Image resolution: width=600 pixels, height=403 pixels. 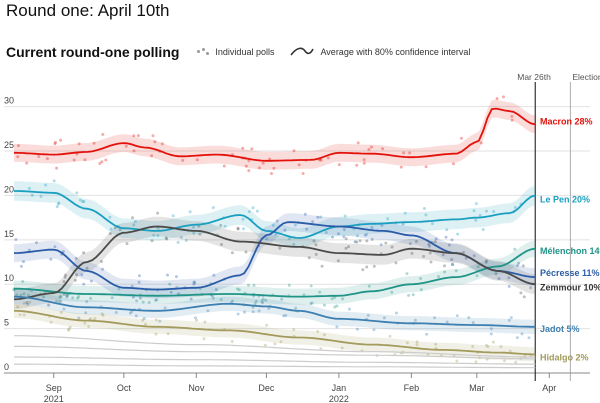 What do you see at coordinates (534, 77) in the screenshot?
I see `marker-label: Mar 26th` at bounding box center [534, 77].